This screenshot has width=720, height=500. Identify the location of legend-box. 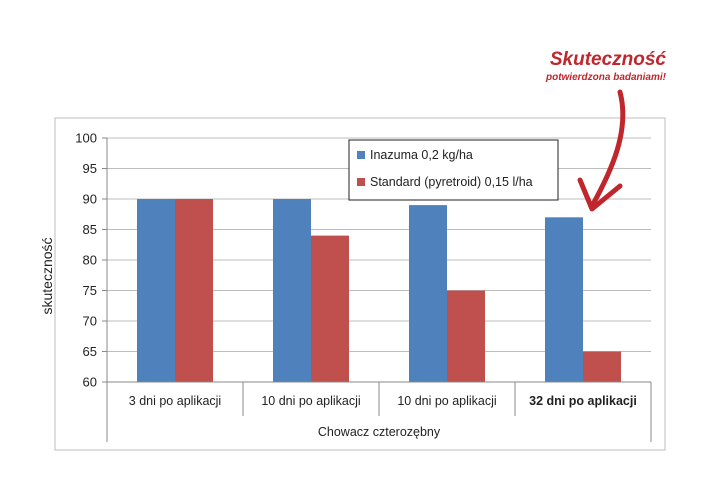
(453, 170).